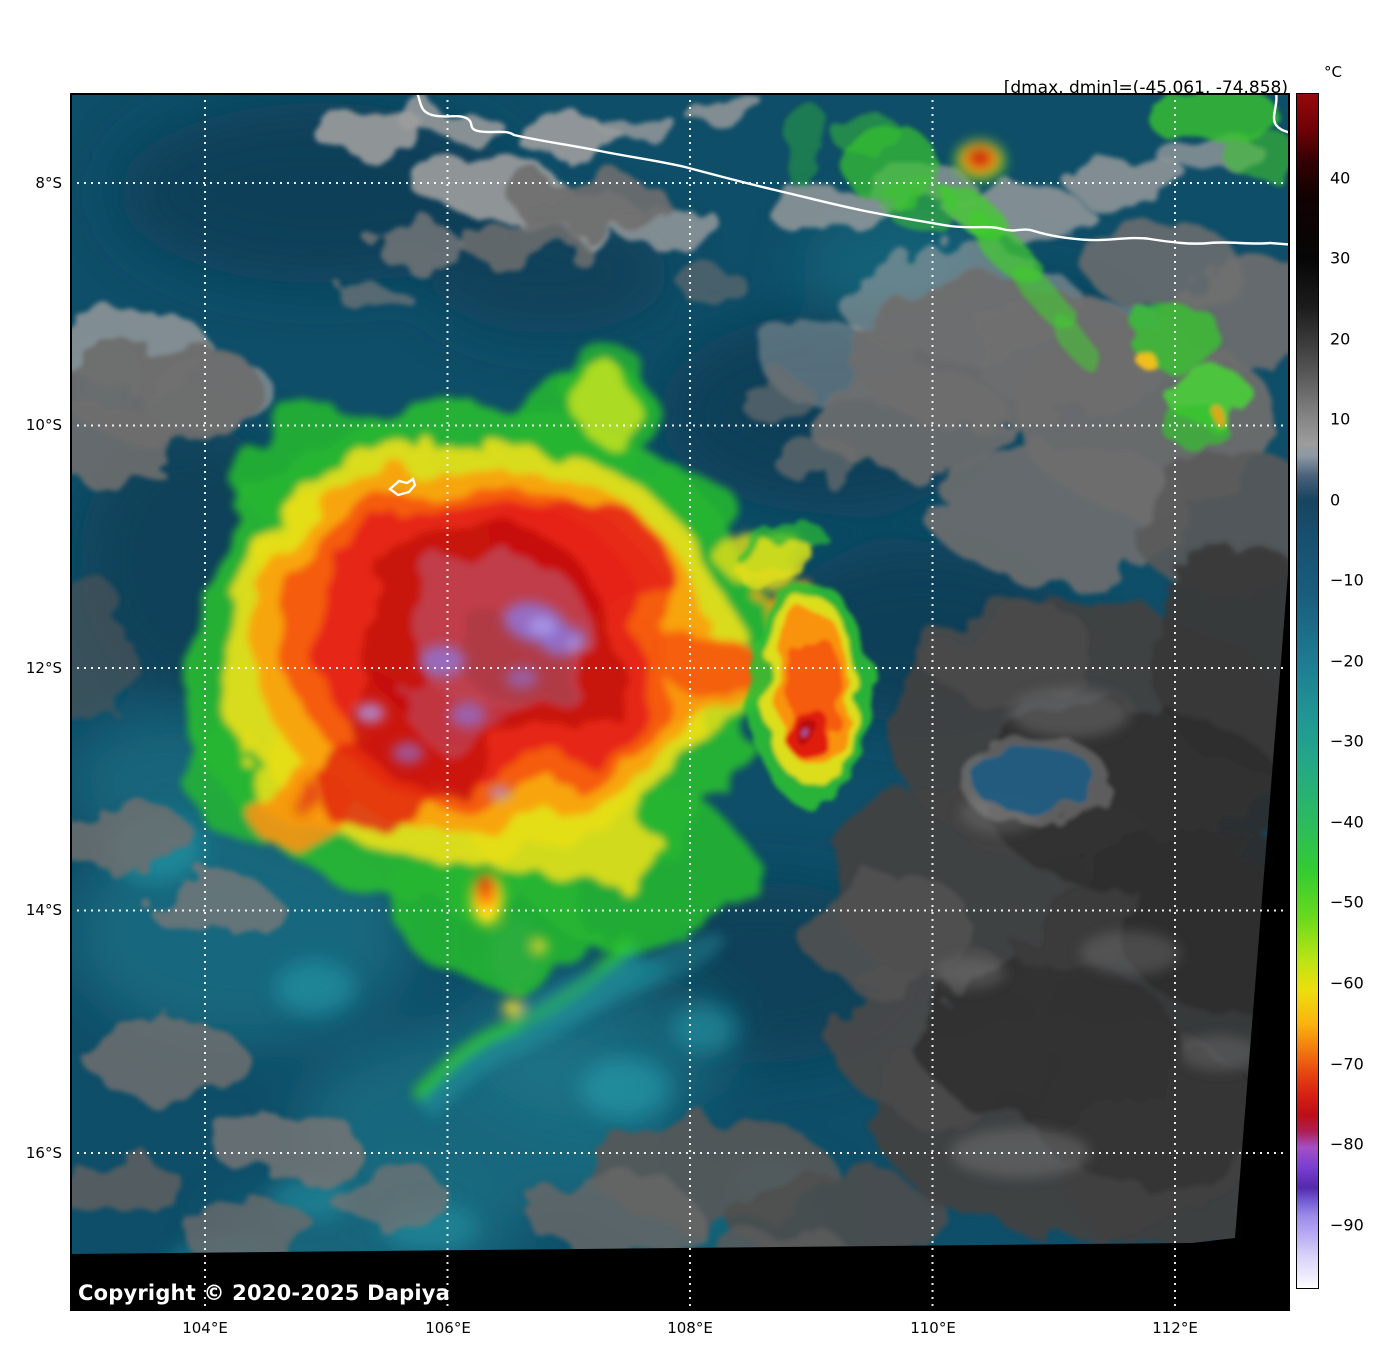 The height and width of the screenshot is (1359, 1388). Describe the element at coordinates (1358, 691) in the screenshot. I see `colorbar-tick-labels: 40 30 20 10 0 −10 −20 −30 −40 −50 −60 −70 −80 −90` at that location.